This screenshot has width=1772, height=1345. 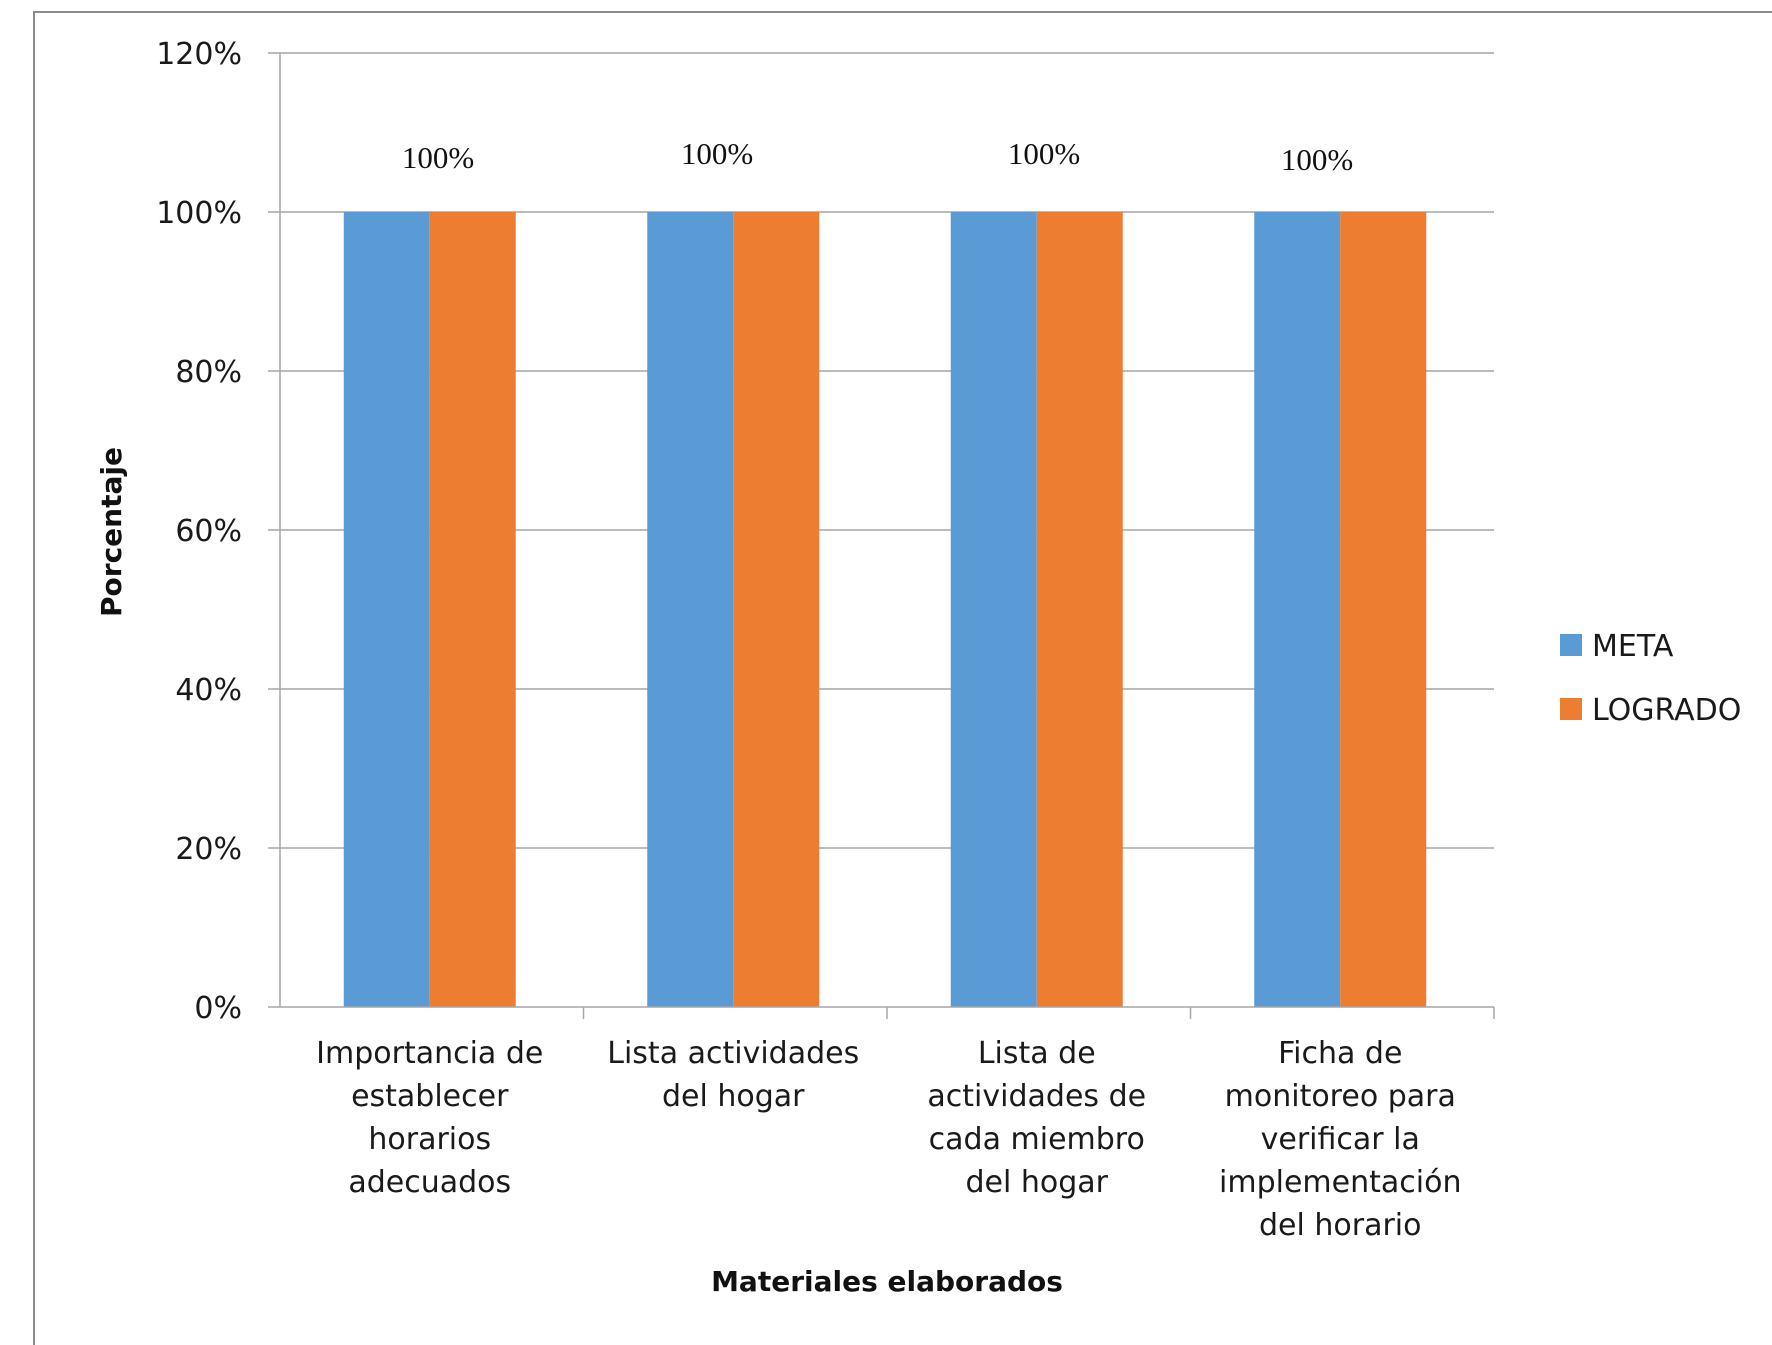 What do you see at coordinates (887, 1281) in the screenshot?
I see `x-axis-title: Materiales elaborados` at bounding box center [887, 1281].